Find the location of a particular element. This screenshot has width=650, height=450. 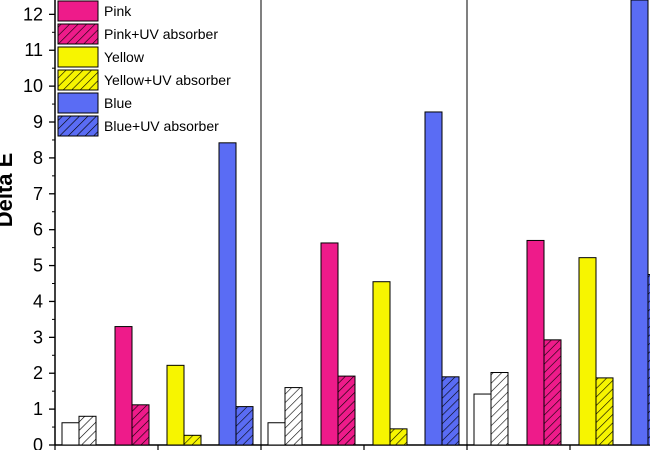

y-tick-label: 8 is located at coordinates (38, 158).